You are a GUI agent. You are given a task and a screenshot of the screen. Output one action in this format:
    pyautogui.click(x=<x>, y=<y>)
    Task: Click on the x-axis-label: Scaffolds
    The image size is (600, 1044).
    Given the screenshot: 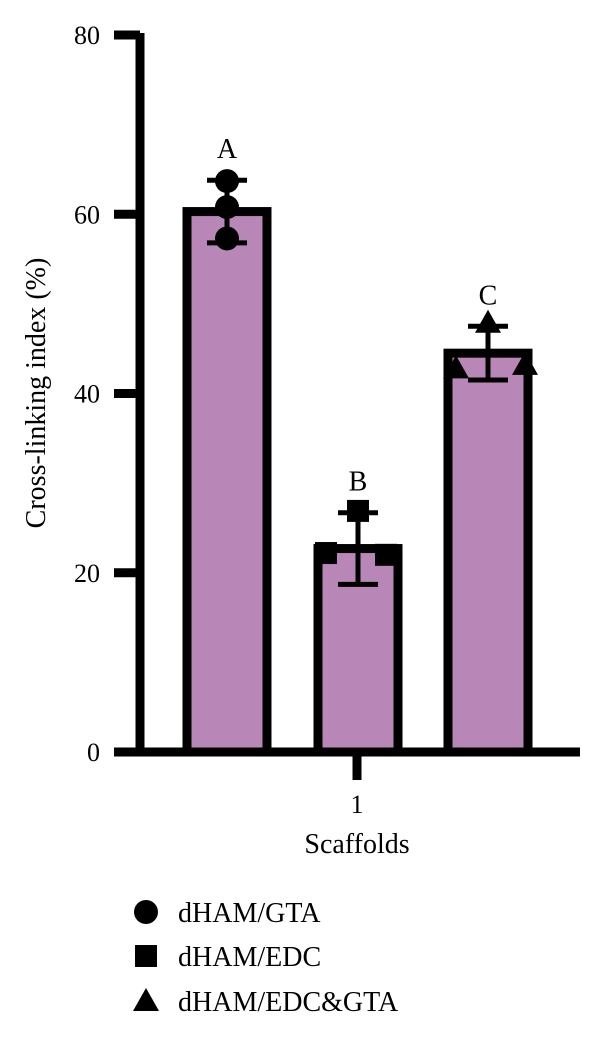 What is the action you would take?
    pyautogui.click(x=356, y=844)
    